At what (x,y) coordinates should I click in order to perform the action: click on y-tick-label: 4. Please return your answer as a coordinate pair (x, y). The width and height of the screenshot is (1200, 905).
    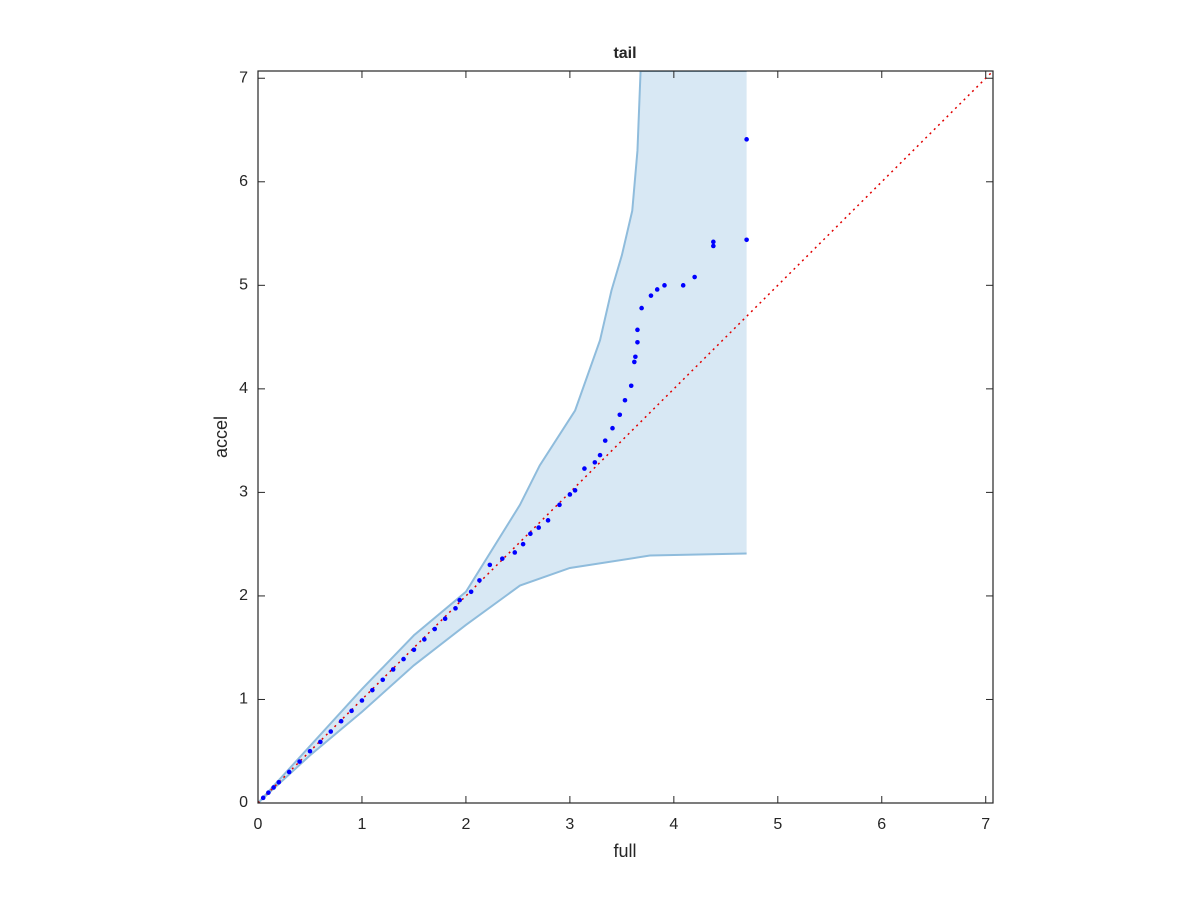
    Looking at the image, I should click on (243, 388).